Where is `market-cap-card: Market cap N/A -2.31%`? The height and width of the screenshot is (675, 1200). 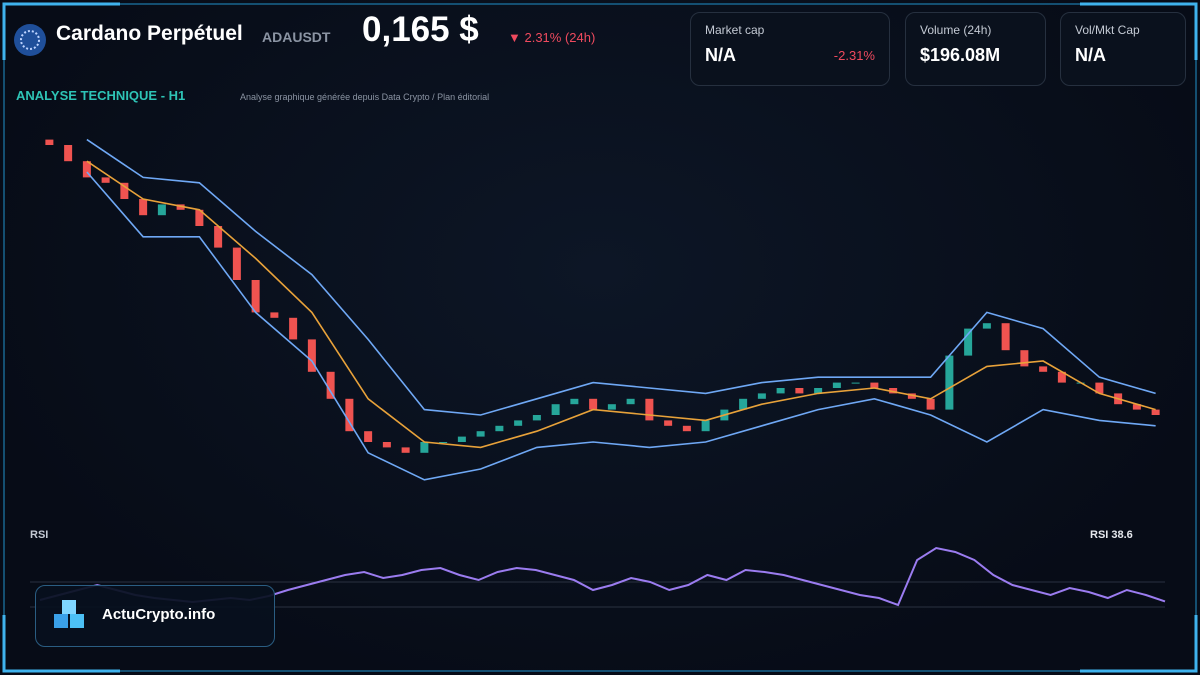
market-cap-card: Market cap N/A -2.31% is located at coordinates (790, 49).